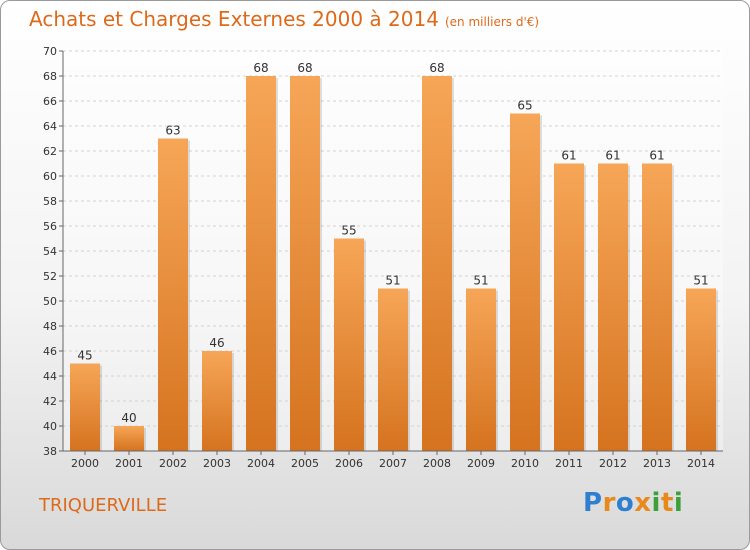  Describe the element at coordinates (216, 343) in the screenshot. I see `bar-value-label: 46` at that location.